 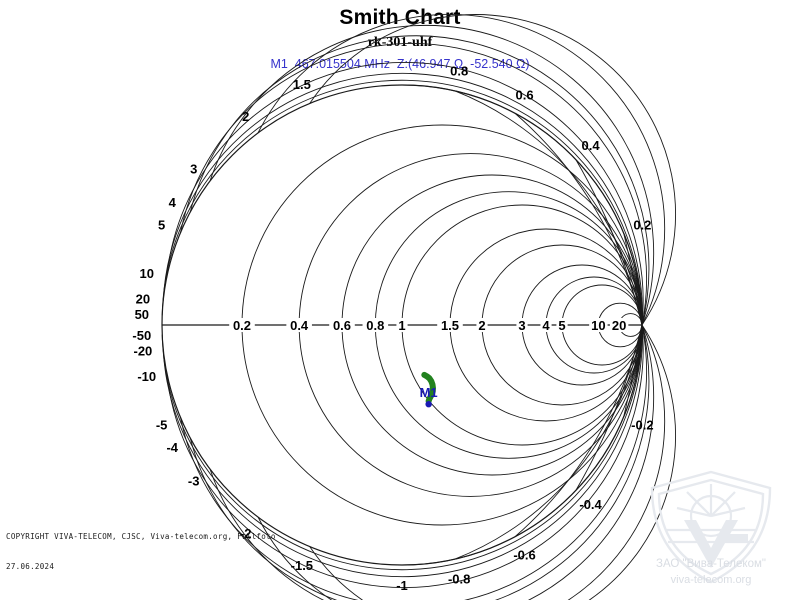 I want to click on axis-label-reactance: 0.4, so click(x=591, y=145).